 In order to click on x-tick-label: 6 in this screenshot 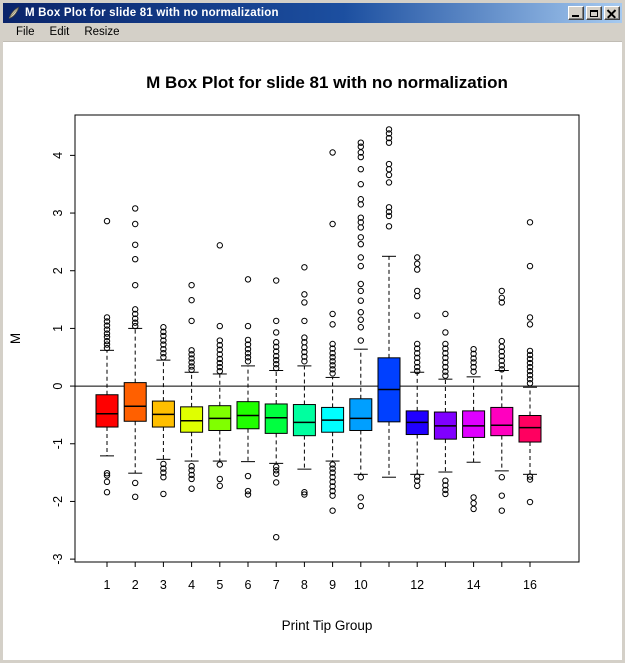, I will do `click(248, 585)`.